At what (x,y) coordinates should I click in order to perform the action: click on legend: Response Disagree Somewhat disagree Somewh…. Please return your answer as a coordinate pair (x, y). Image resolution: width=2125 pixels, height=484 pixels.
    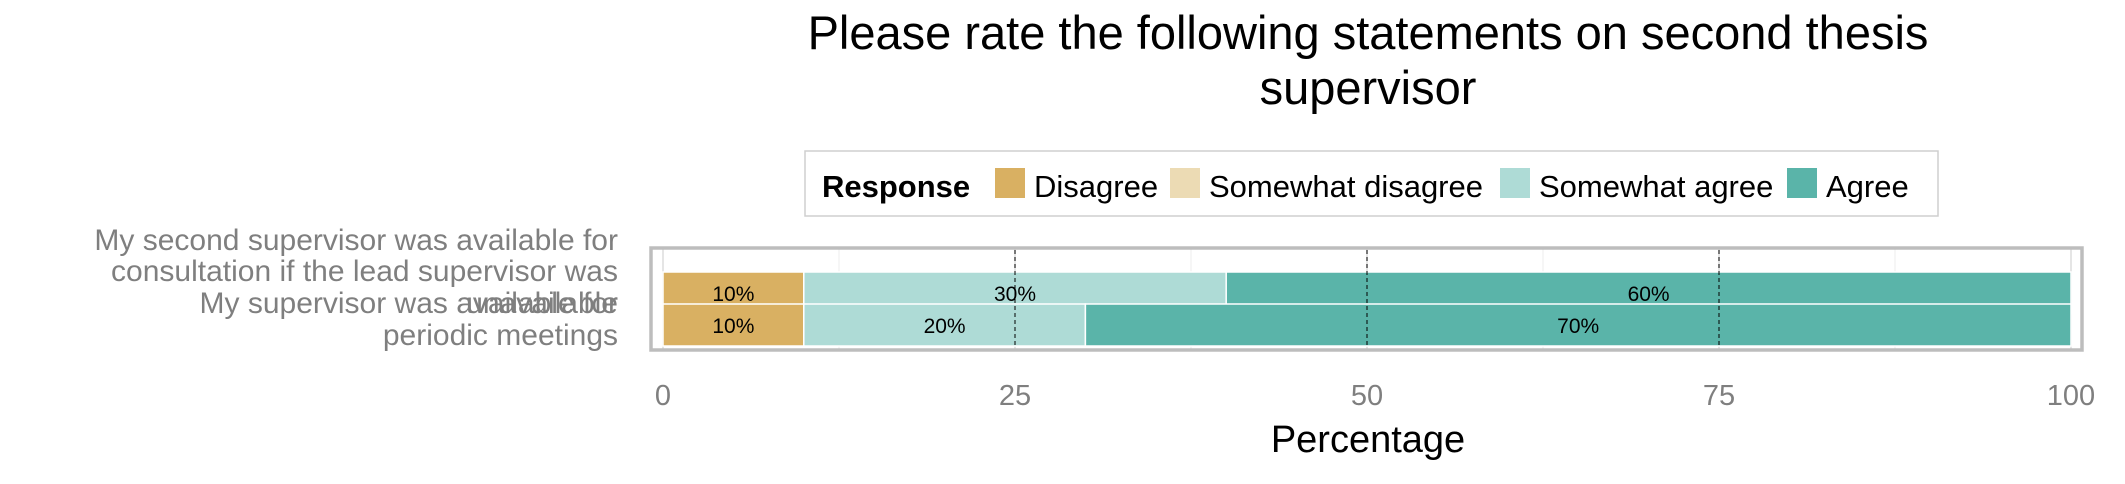
    Looking at the image, I should click on (1371, 183).